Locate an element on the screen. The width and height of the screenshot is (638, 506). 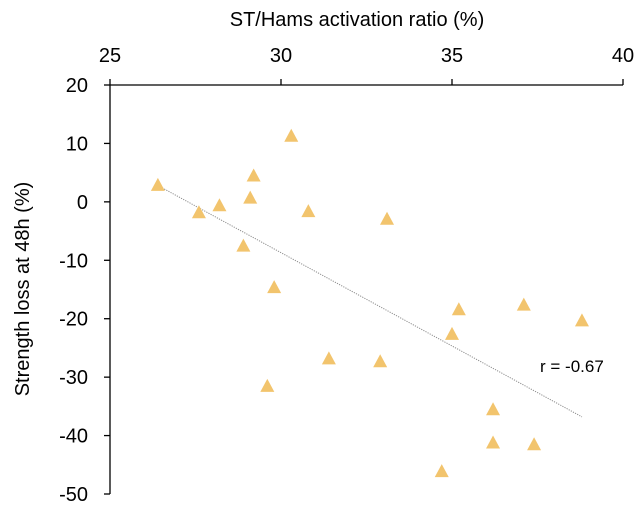
y-tick-label: -20 is located at coordinates (73, 320).